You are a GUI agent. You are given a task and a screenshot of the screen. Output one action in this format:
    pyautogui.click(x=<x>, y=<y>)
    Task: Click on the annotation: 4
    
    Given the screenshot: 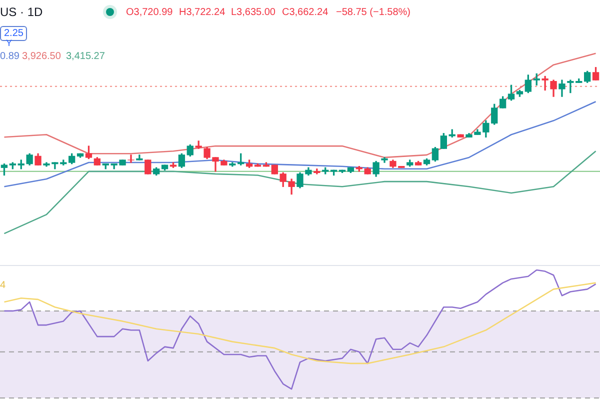 What is the action you would take?
    pyautogui.click(x=3, y=286)
    